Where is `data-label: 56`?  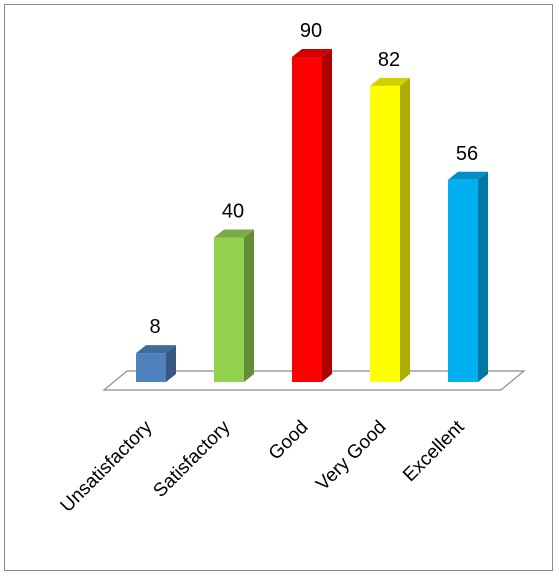 data-label: 56 is located at coordinates (467, 154).